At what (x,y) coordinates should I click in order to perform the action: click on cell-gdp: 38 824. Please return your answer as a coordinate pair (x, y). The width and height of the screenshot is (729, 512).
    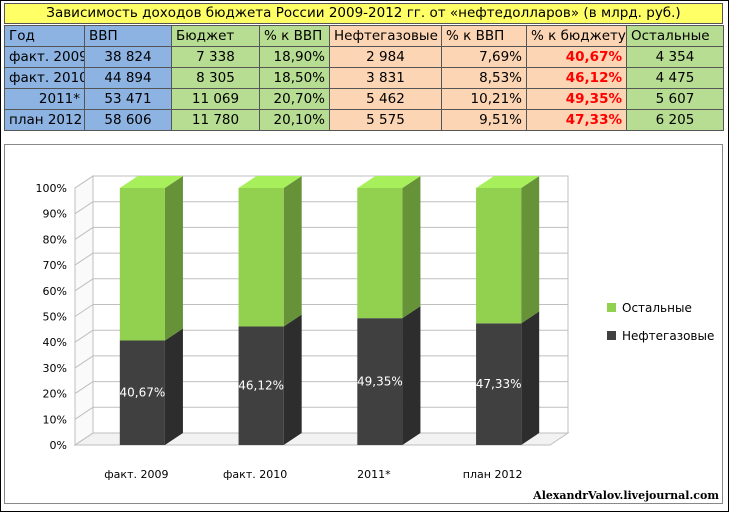
    Looking at the image, I should click on (128, 57).